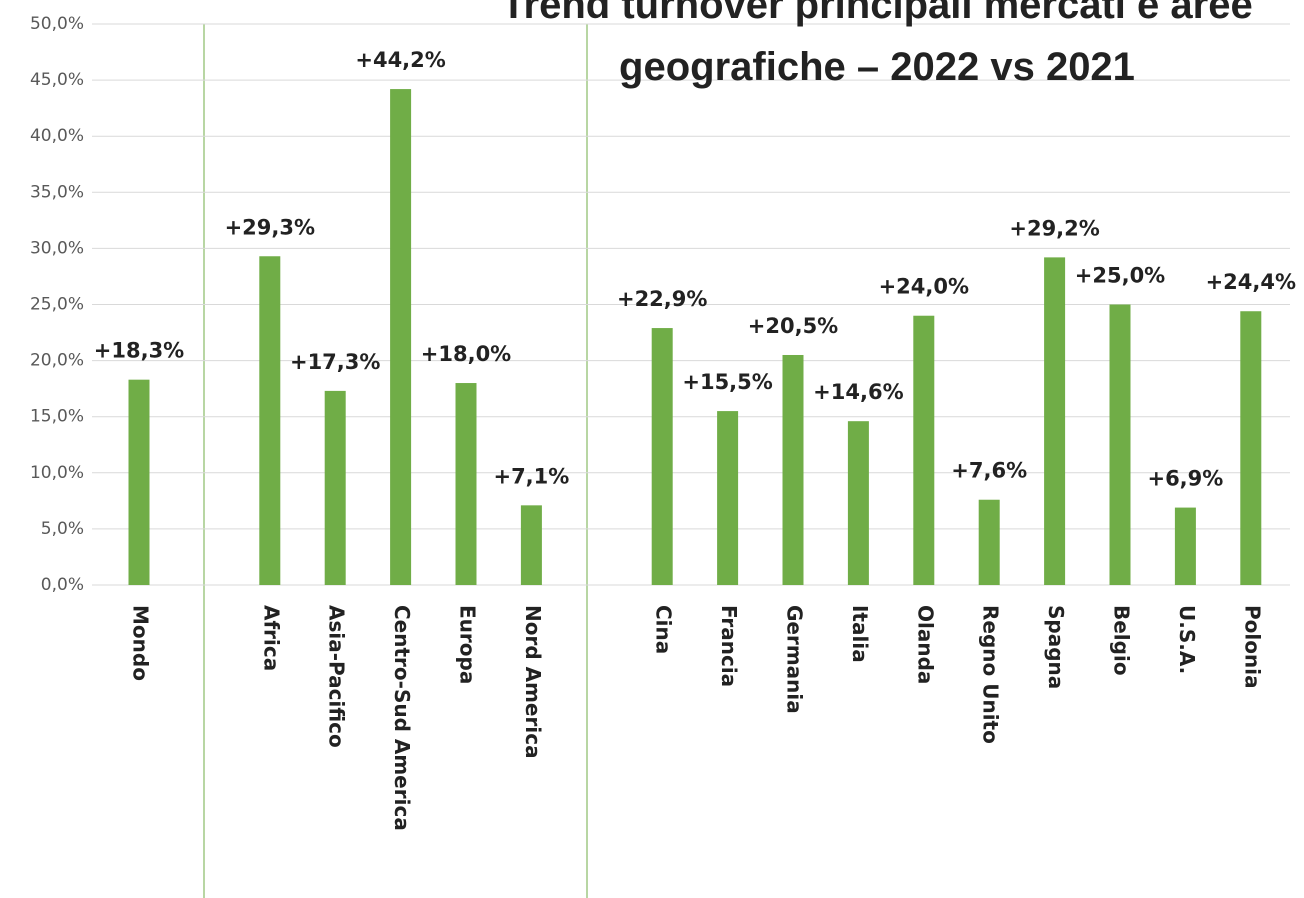 The image size is (1304, 898). What do you see at coordinates (860, 634) in the screenshot?
I see `x-tick-label: Italia` at bounding box center [860, 634].